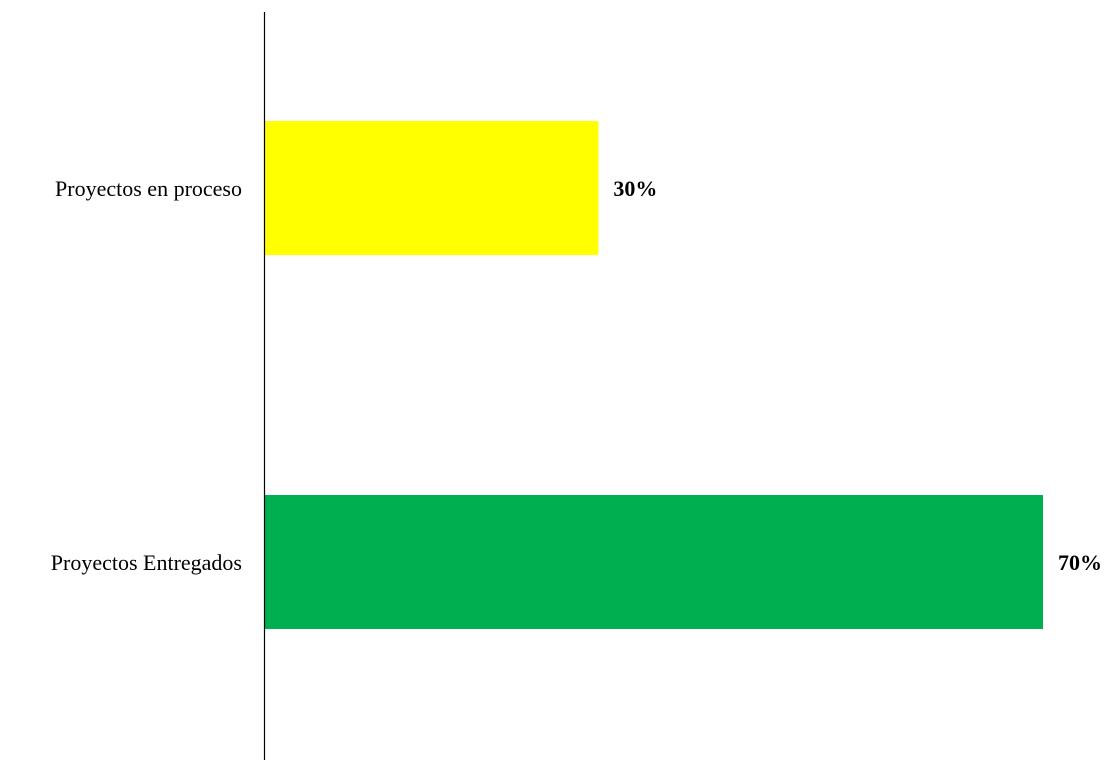 This screenshot has width=1116, height=760. Describe the element at coordinates (146, 562) in the screenshot. I see `category-label-2: Proyectos Entregados` at that location.